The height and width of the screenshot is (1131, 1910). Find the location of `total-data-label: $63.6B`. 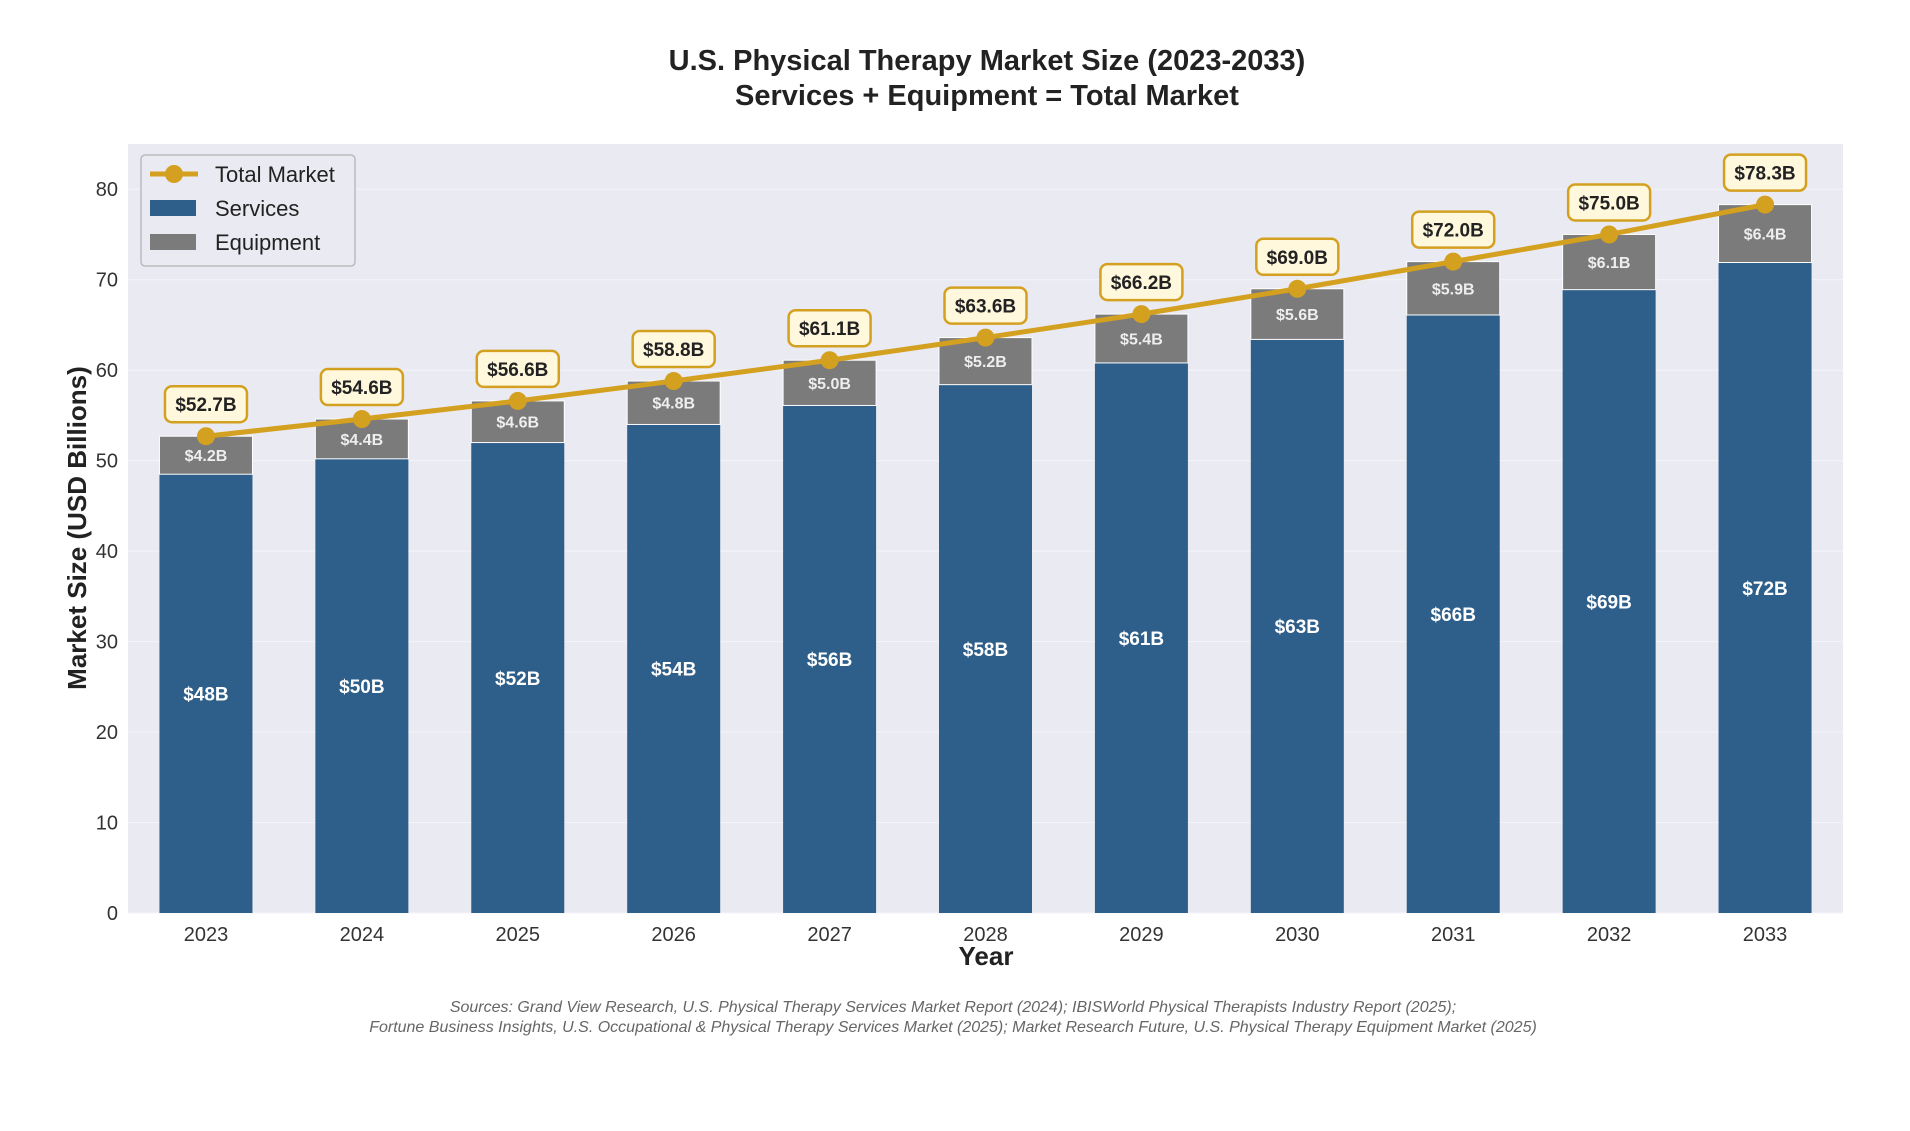

total-data-label: $63.6B is located at coordinates (985, 307).